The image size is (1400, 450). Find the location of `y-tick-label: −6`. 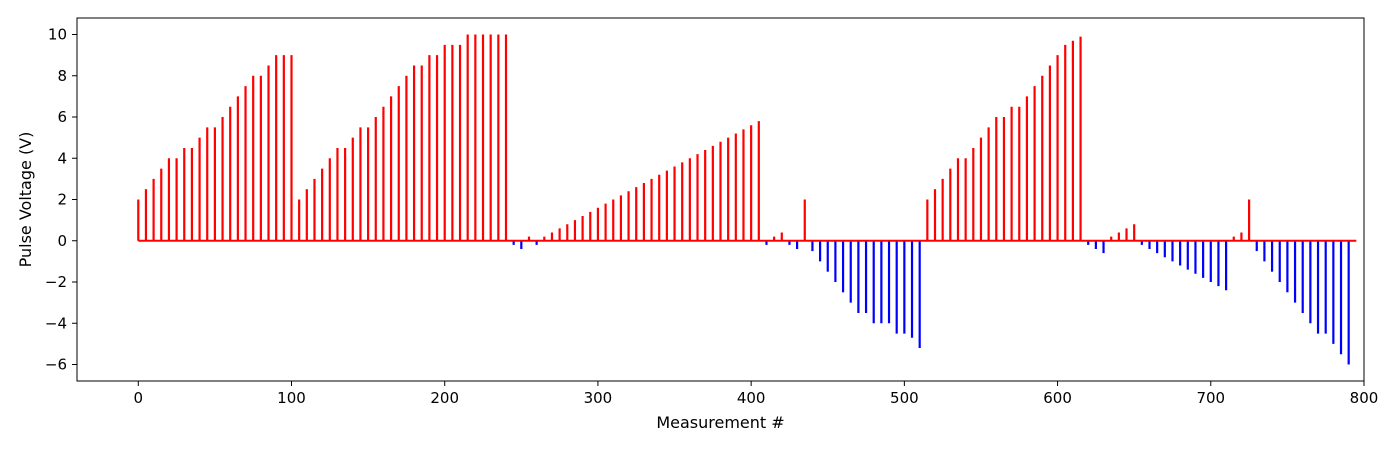

y-tick-label: −6 is located at coordinates (56, 365).